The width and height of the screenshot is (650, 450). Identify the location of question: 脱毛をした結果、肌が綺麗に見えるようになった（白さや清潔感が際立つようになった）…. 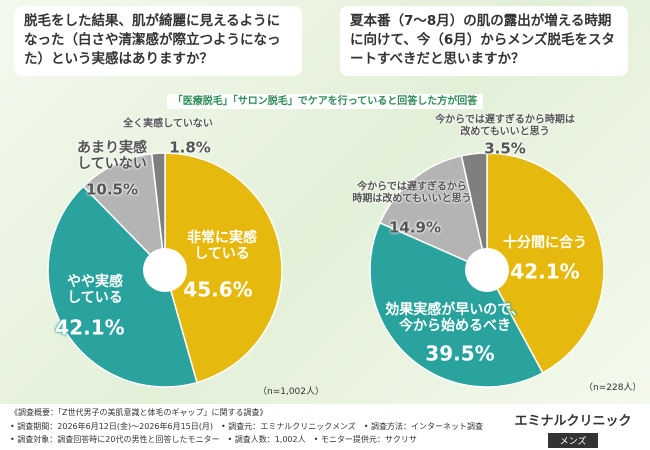
(158, 41).